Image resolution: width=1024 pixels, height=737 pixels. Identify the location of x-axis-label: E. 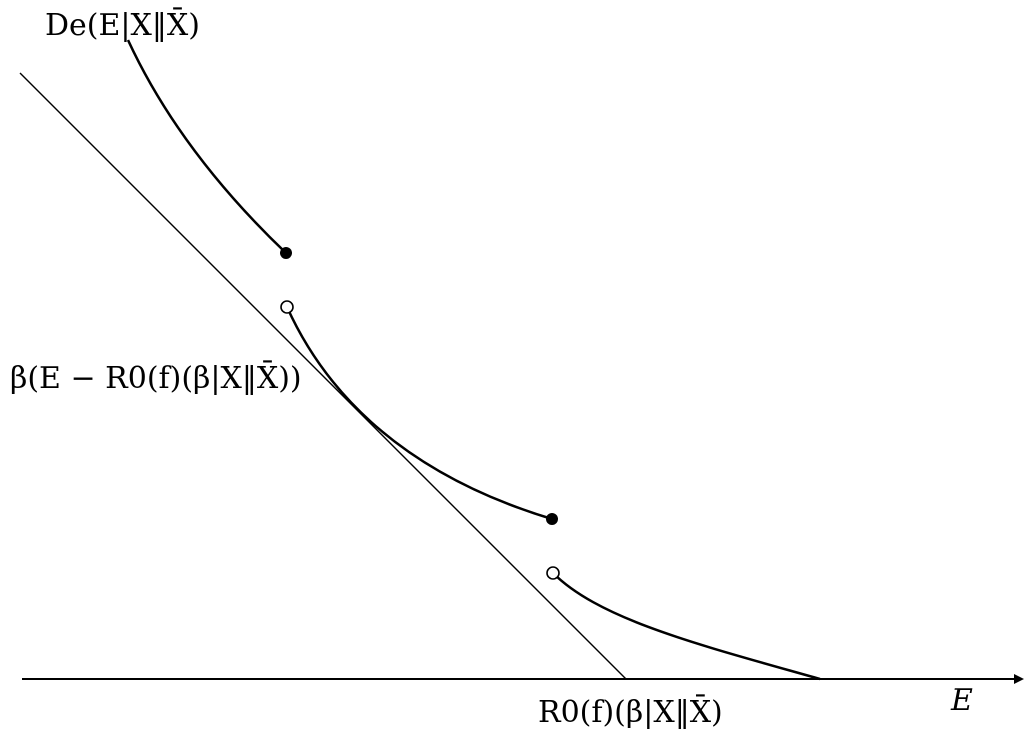
(961, 700).